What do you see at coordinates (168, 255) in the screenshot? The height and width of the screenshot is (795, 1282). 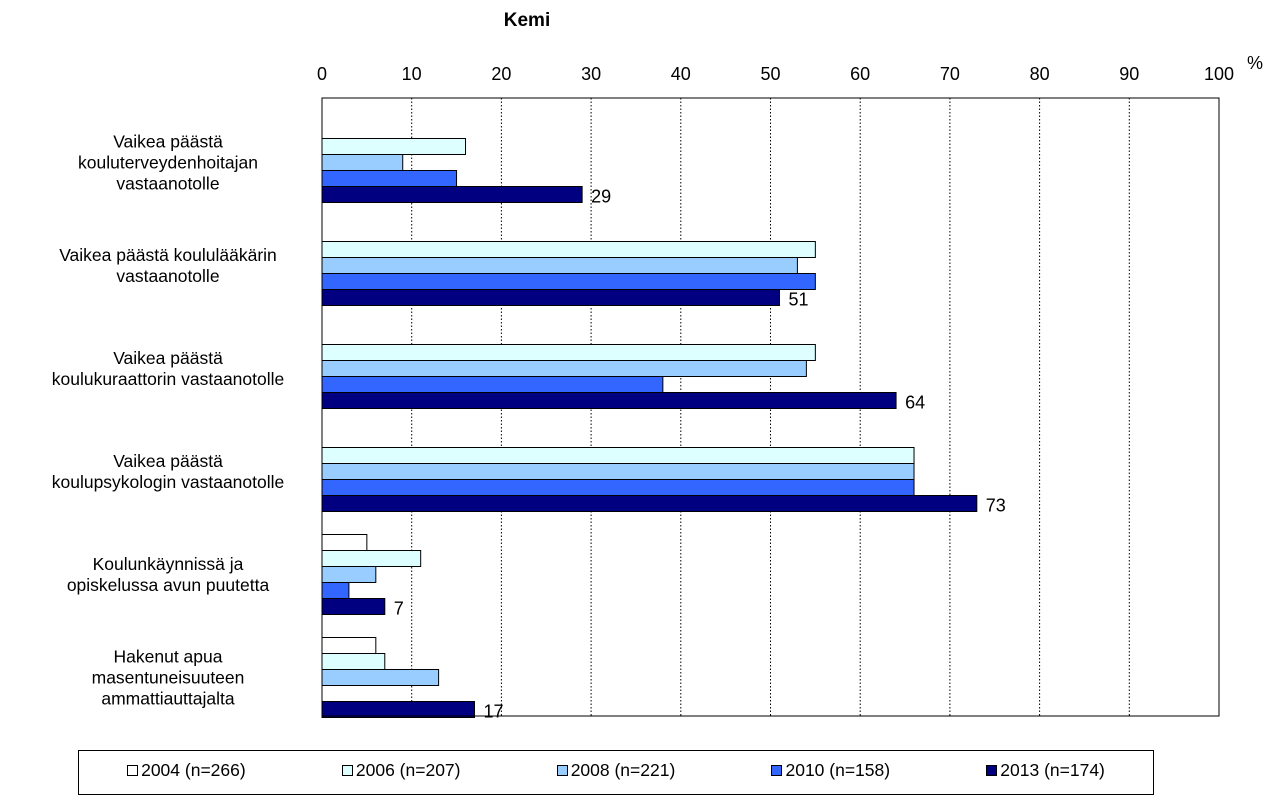 I see `category-label: Vaikea päästä koululääkärin` at bounding box center [168, 255].